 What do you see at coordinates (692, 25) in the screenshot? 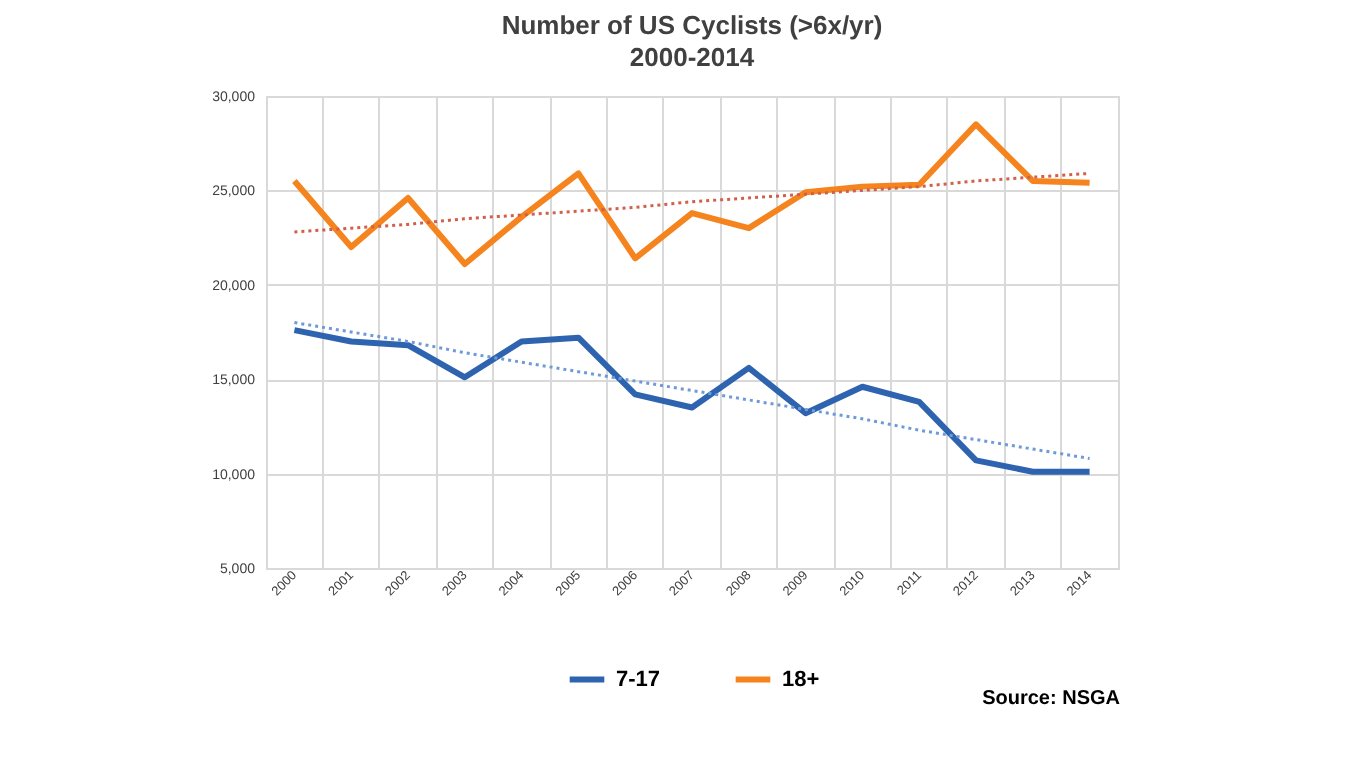
I see `chart-title: Number of US Cyclists (>6x/yr)` at bounding box center [692, 25].